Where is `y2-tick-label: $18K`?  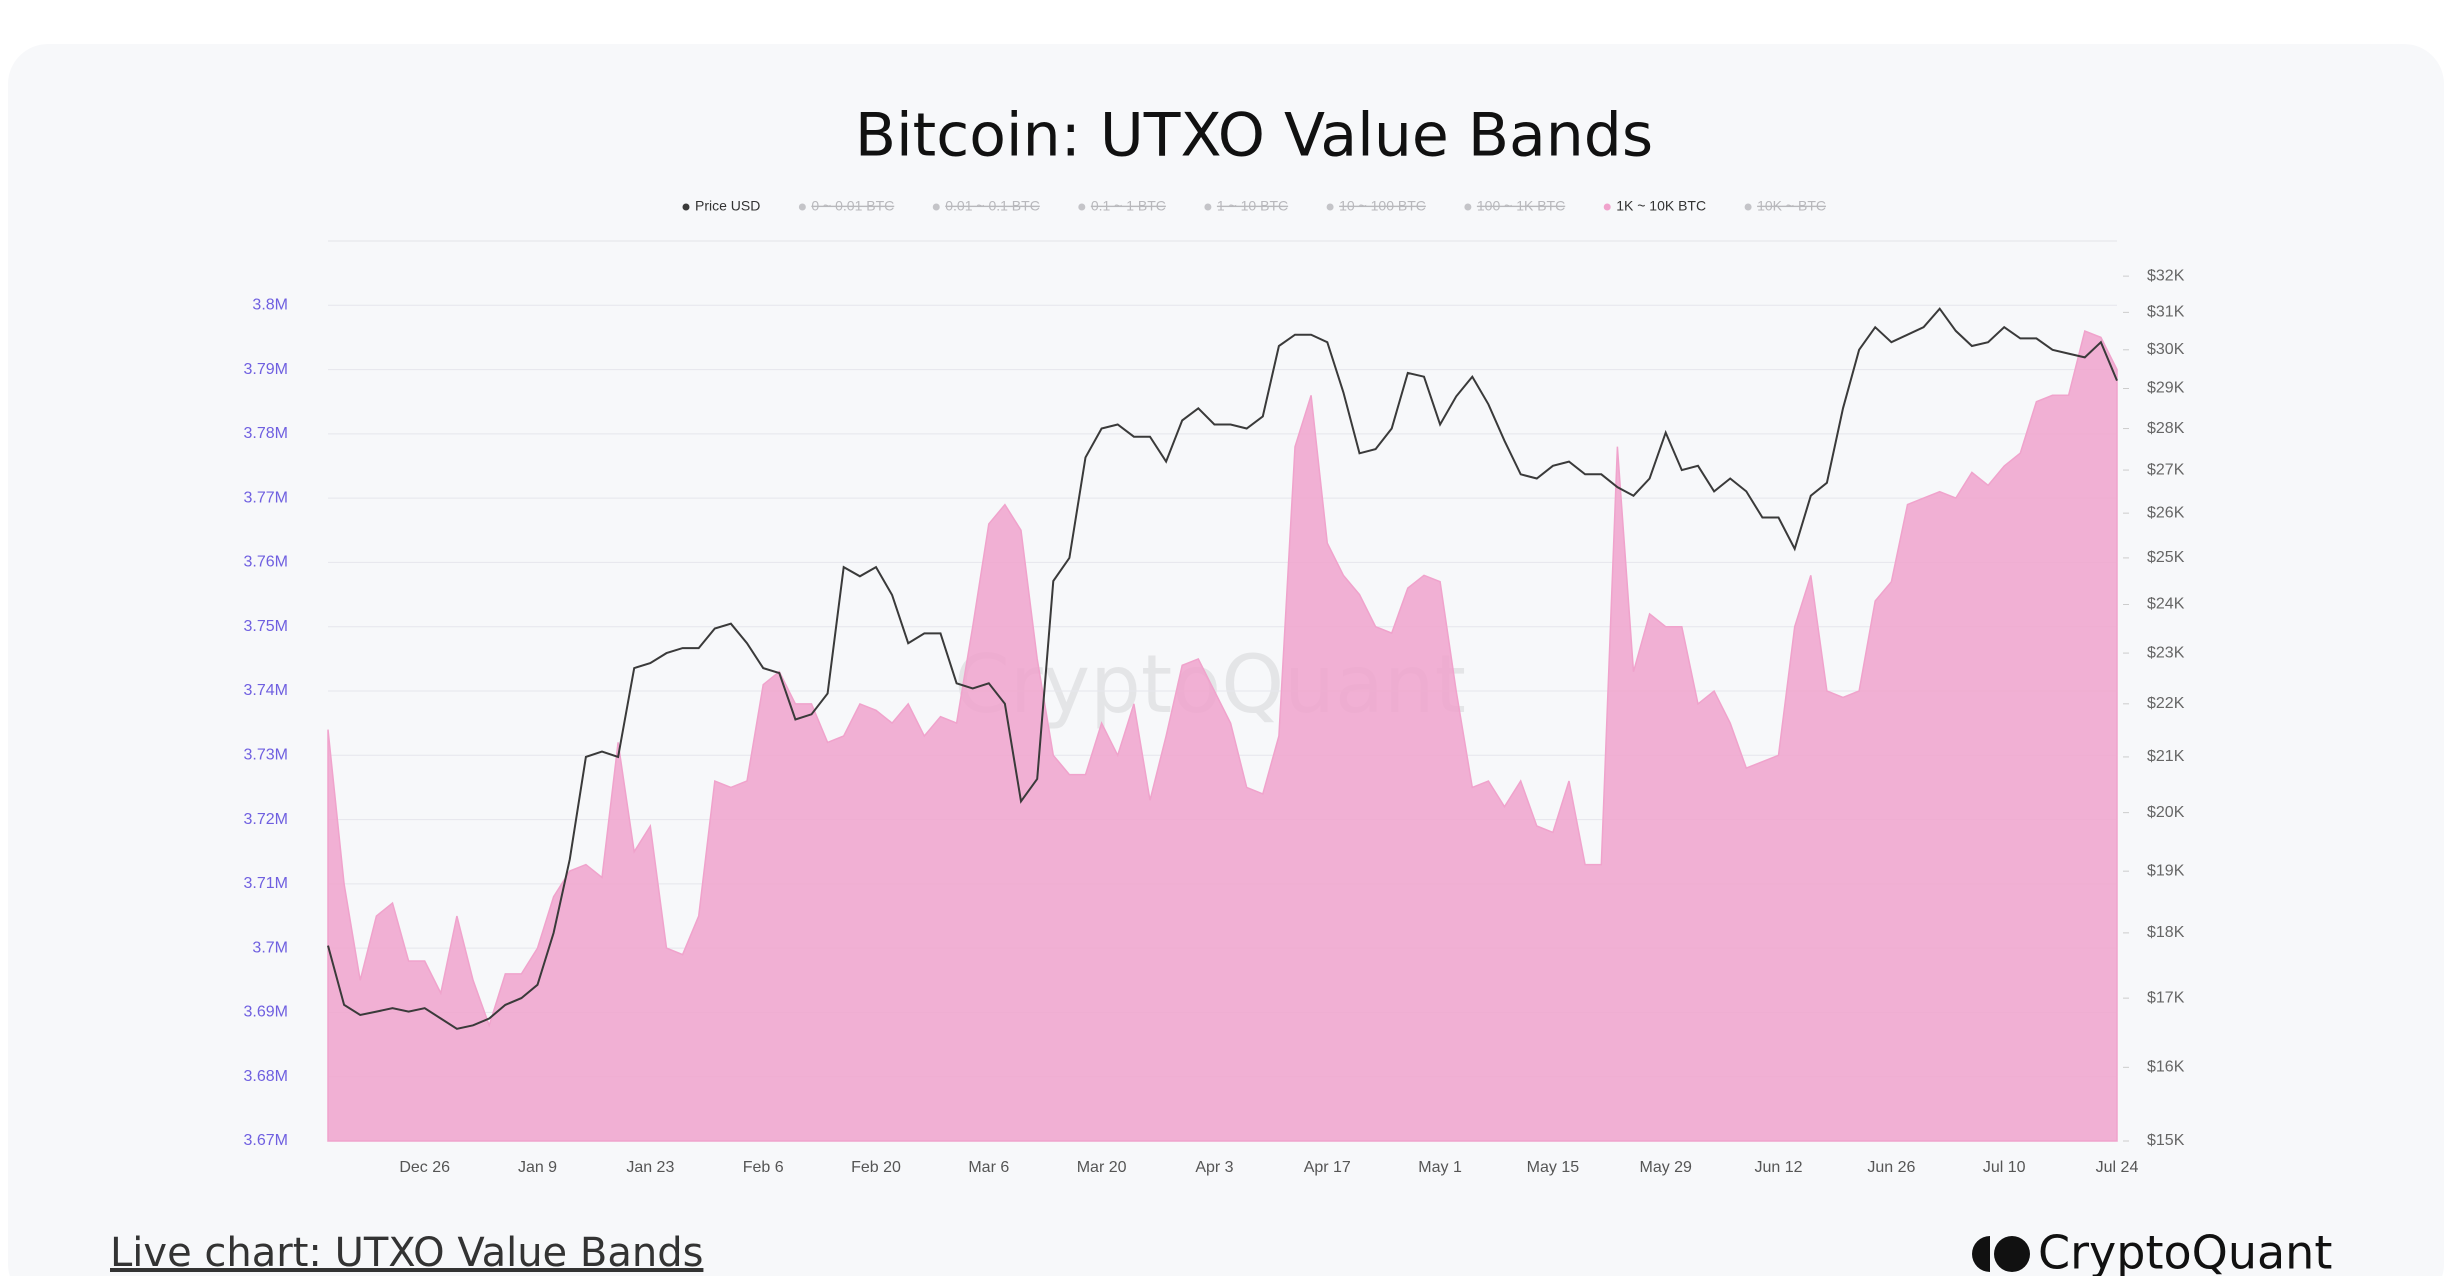
y2-tick-label: $18K is located at coordinates (2166, 932).